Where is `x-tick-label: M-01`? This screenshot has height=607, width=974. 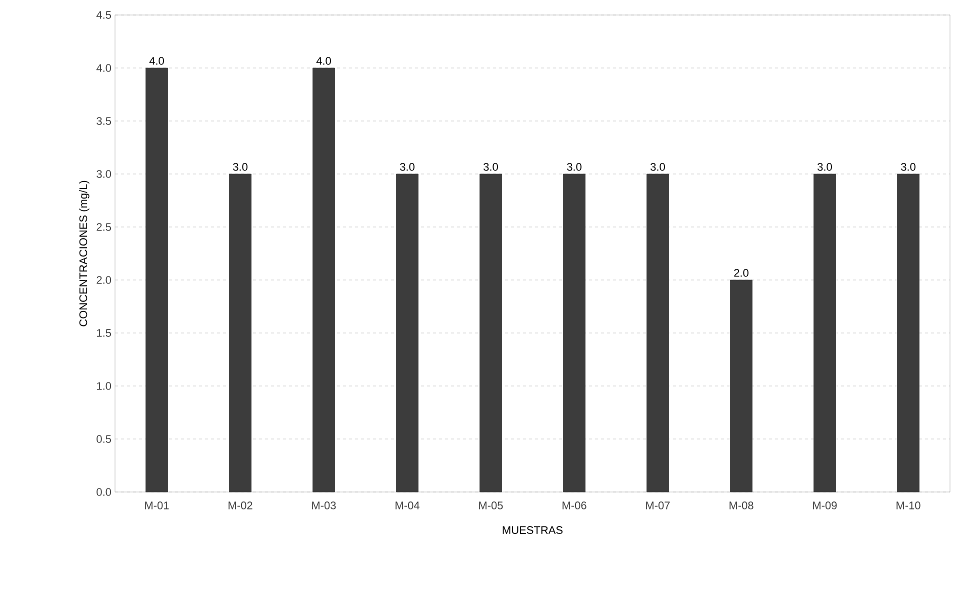
x-tick-label: M-01 is located at coordinates (157, 506).